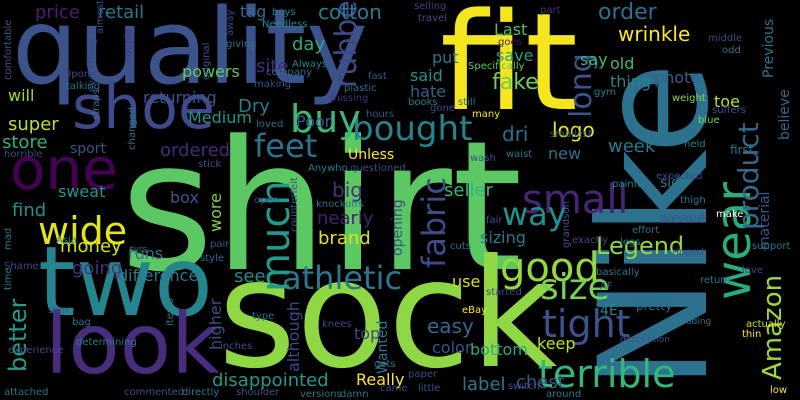  I want to click on word-first: first, so click(742, 150).